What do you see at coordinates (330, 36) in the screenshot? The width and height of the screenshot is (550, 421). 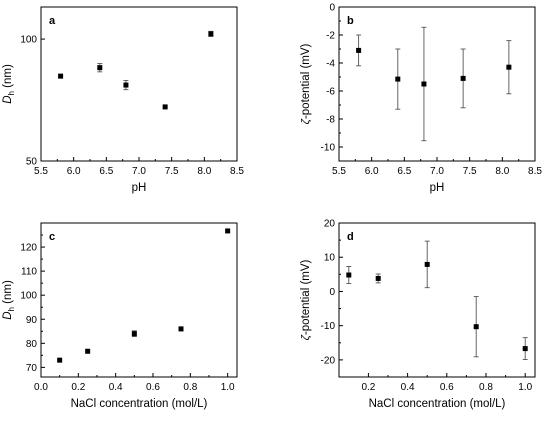 I see `y-tick-label: -2` at bounding box center [330, 36].